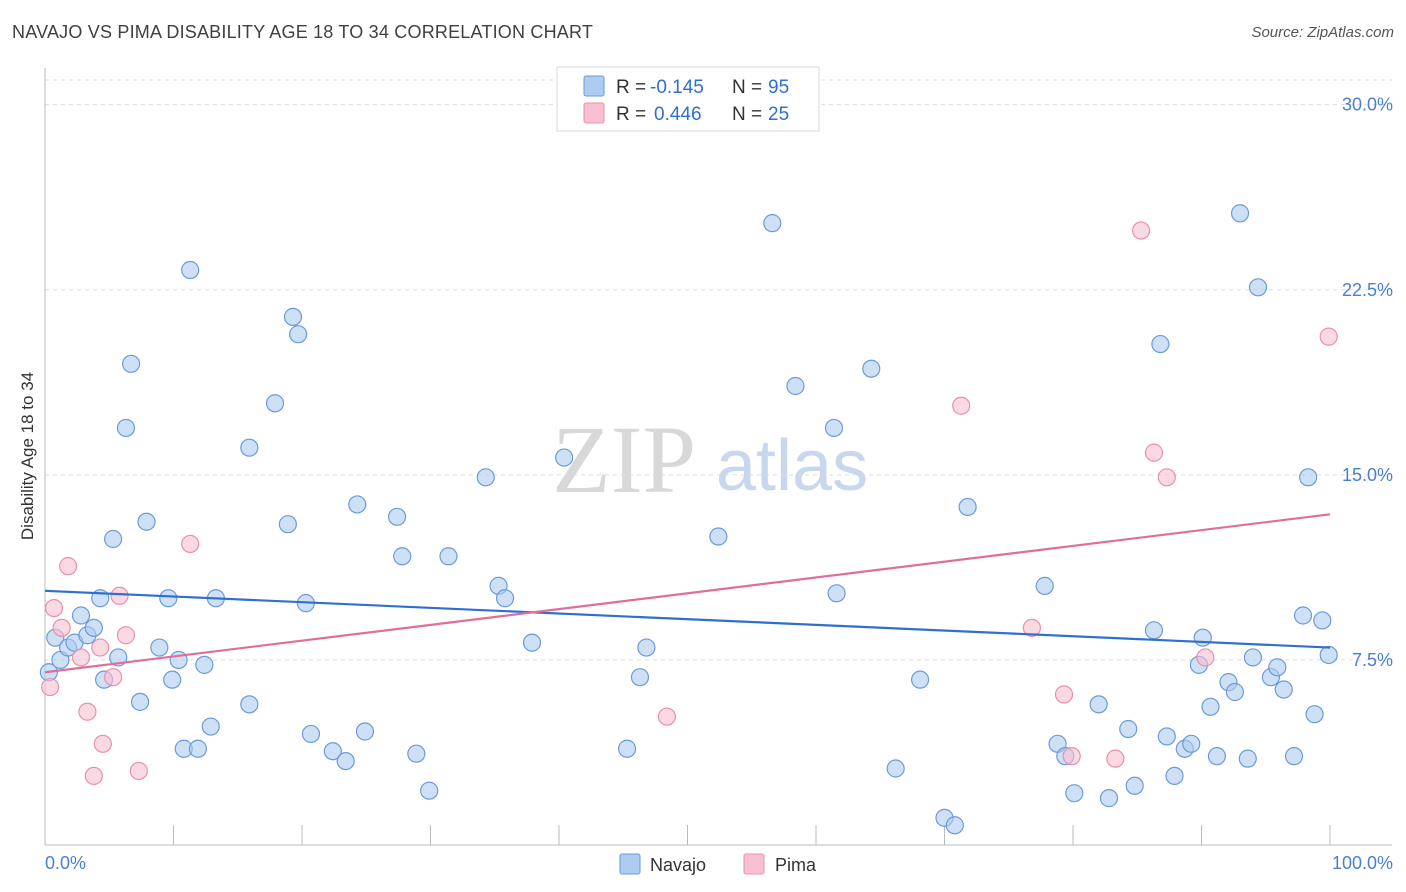  What do you see at coordinates (687, 619) in the screenshot?
I see `navajo-trend-line` at bounding box center [687, 619].